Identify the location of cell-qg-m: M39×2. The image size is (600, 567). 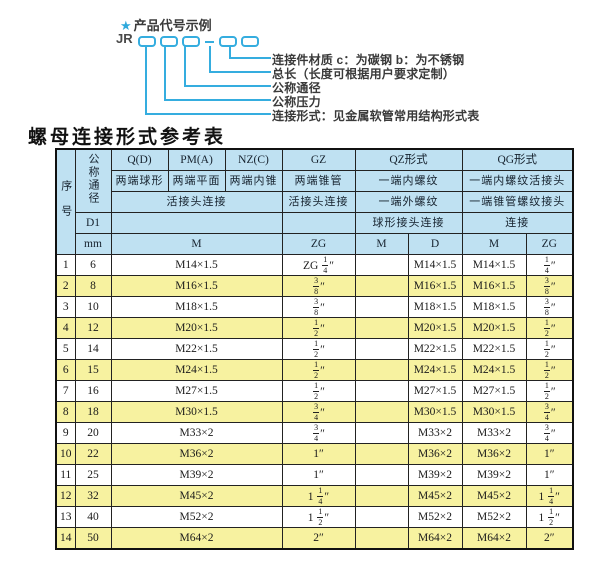
(494, 475).